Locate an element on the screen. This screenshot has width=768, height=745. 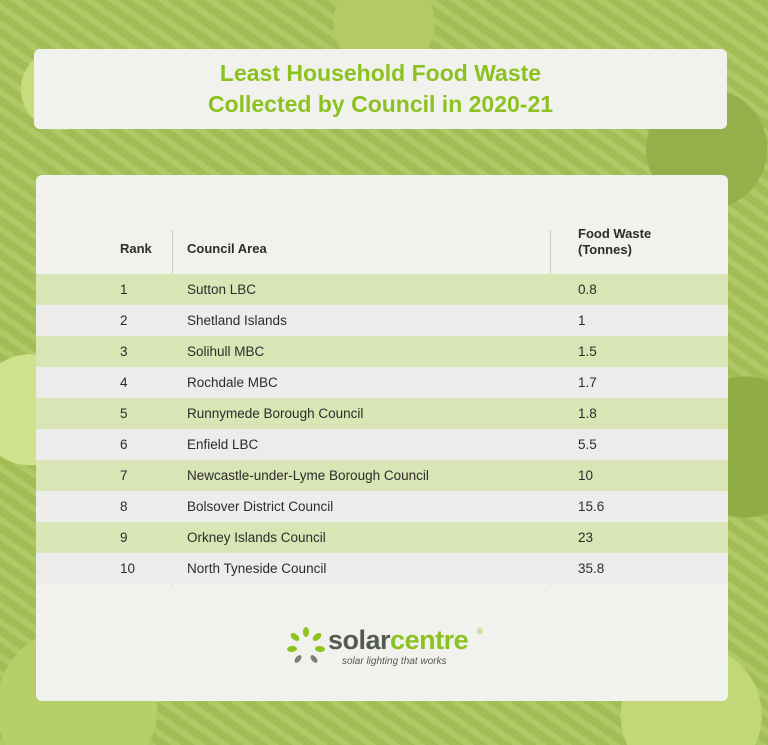
council-area-cell: Enfield LBC is located at coordinates (223, 444).